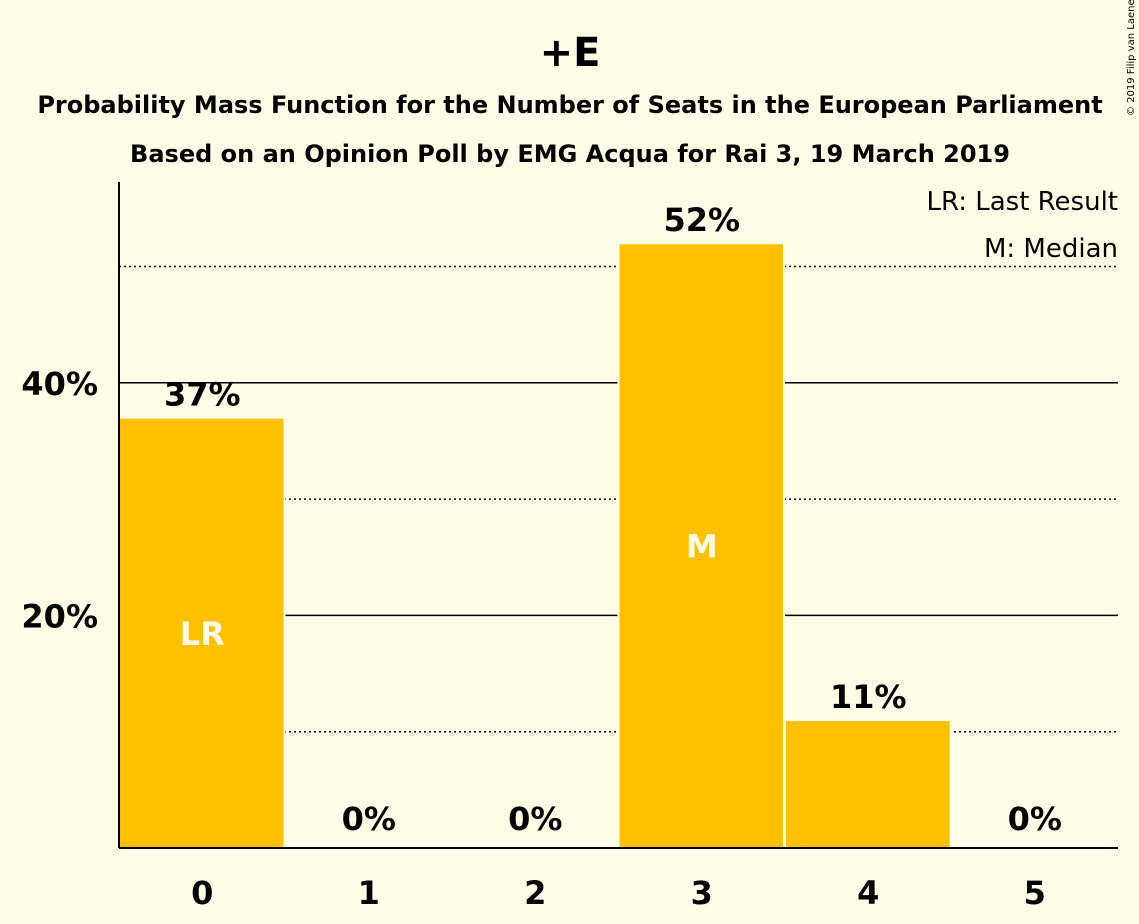 This screenshot has width=1139, height=924. What do you see at coordinates (1022, 225) in the screenshot?
I see `legend: LR: Last Result M: Median` at bounding box center [1022, 225].